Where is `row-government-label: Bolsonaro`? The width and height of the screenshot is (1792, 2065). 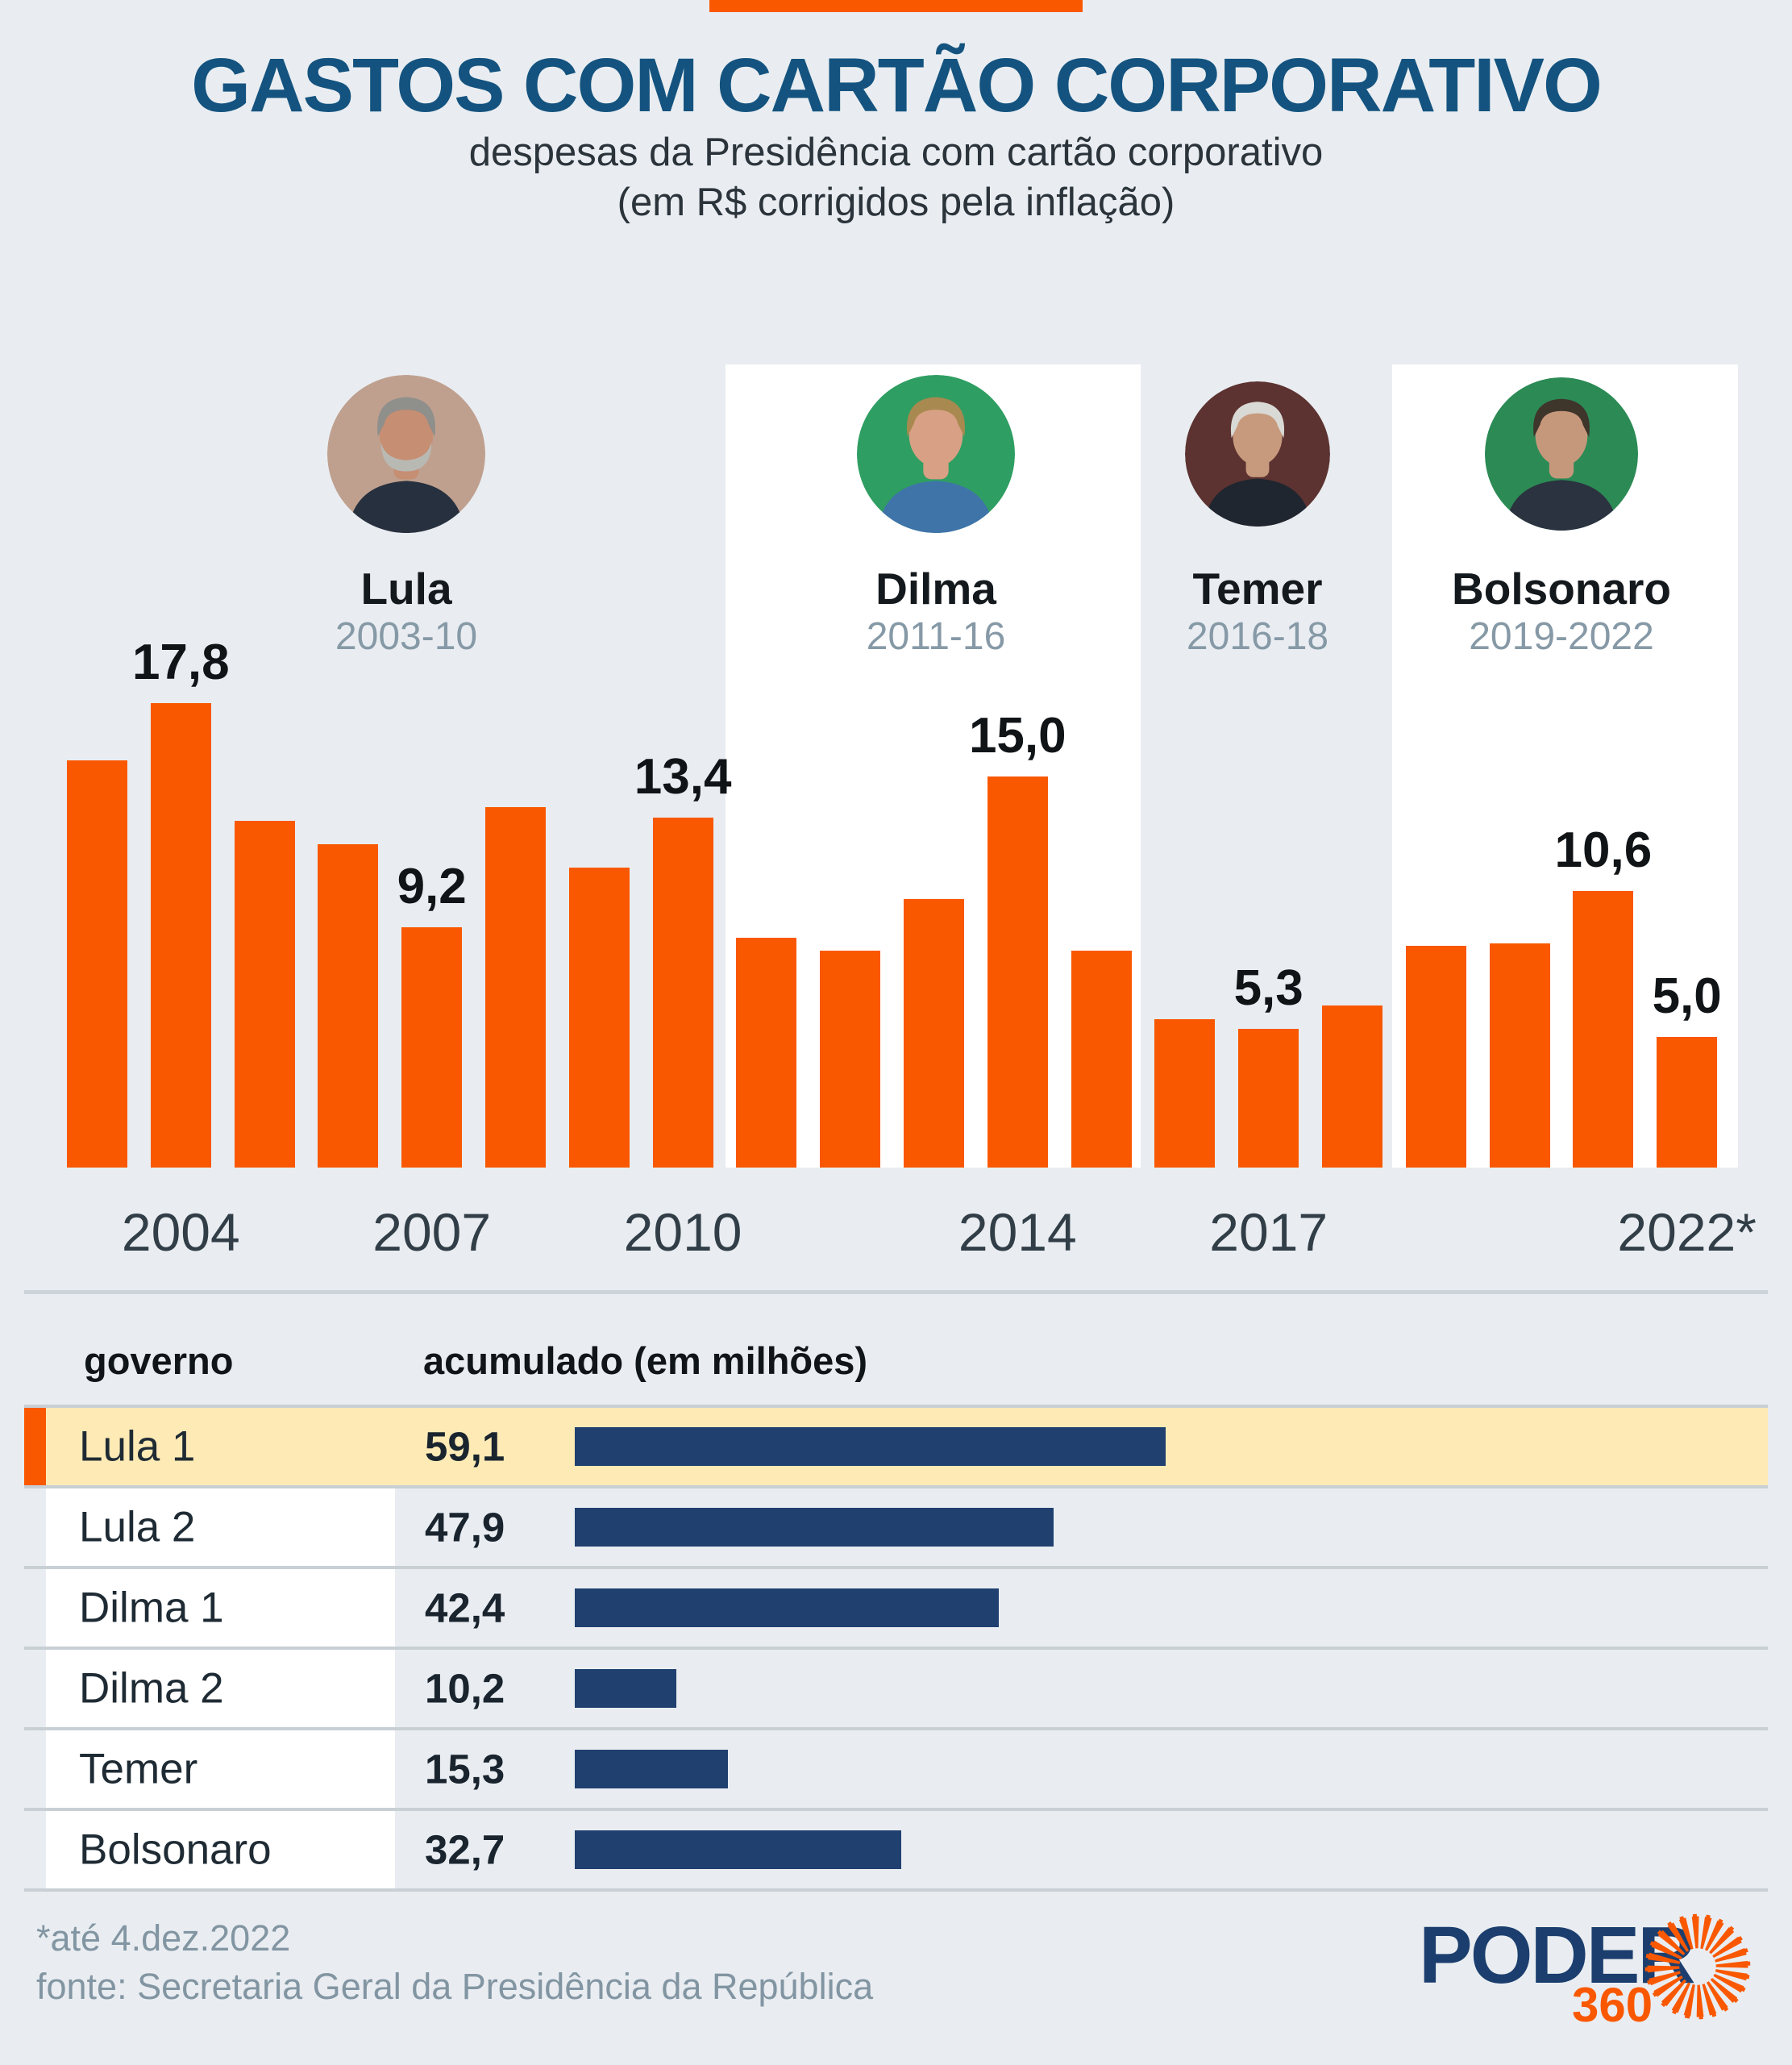
row-government-label: Bolsonaro is located at coordinates (175, 1850).